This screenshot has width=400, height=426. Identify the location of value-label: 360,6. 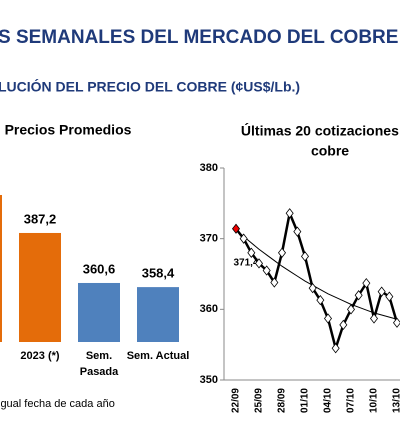
(99, 268).